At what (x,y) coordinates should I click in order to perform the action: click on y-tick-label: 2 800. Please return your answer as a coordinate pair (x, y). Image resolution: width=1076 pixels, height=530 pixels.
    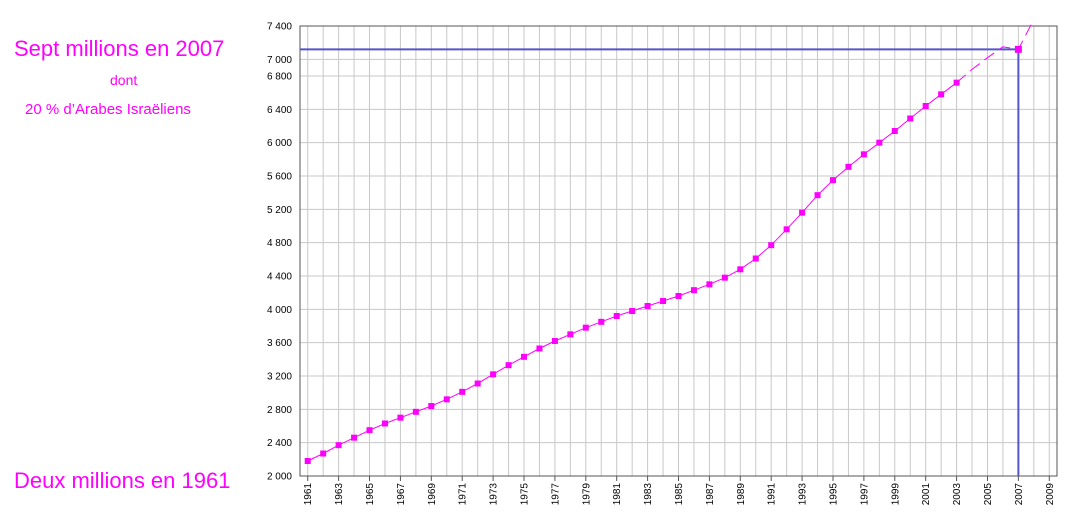
    Looking at the image, I should click on (279, 410).